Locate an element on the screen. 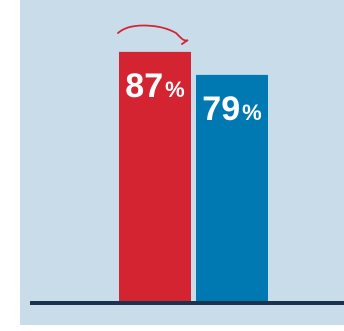 This screenshot has height=331, width=344. value-labels-group: 87%79% is located at coordinates (193, 97).